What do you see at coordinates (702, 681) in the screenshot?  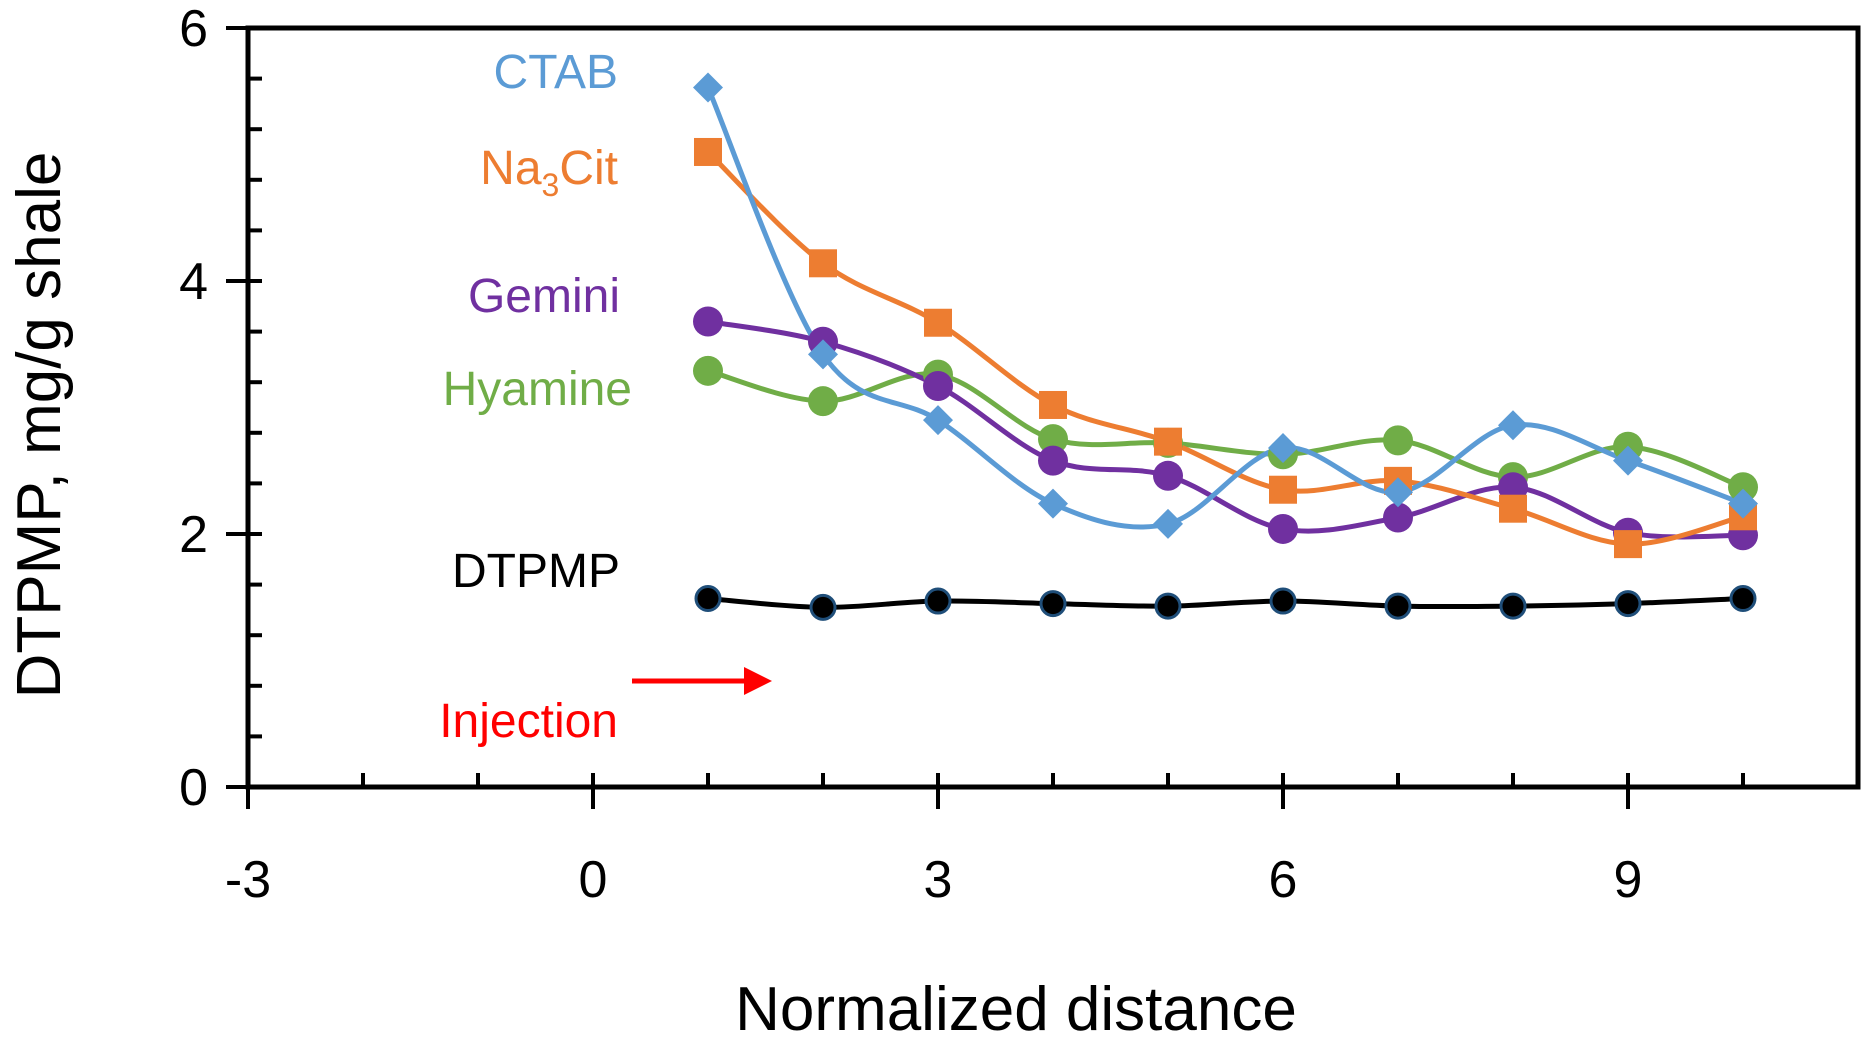 I see `injection-arrow` at bounding box center [702, 681].